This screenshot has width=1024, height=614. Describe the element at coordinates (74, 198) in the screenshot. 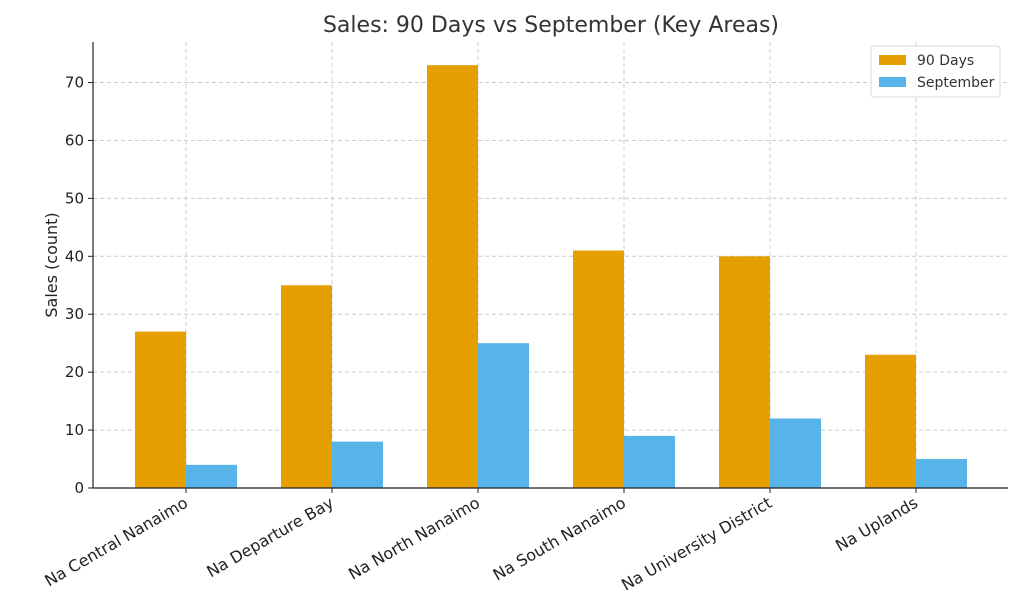

I see `y-tick-label: 50` at that location.